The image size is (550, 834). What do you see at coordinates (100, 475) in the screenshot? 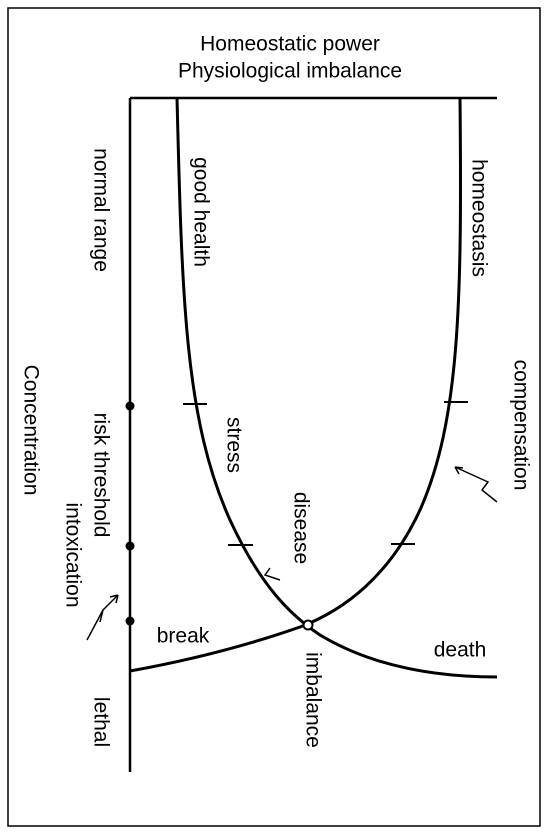
I see `zone-label: risk threshold` at bounding box center [100, 475].